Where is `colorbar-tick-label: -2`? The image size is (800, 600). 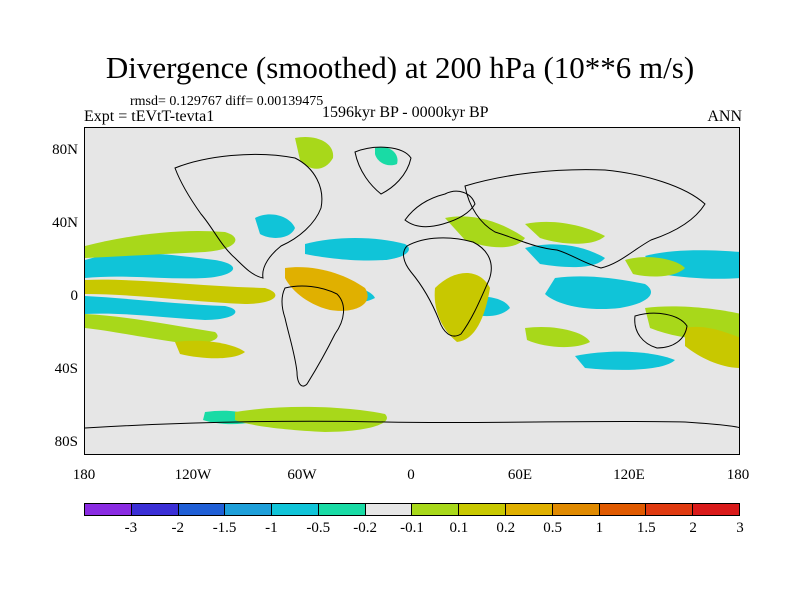 colorbar-tick-label: -2 is located at coordinates (177, 528).